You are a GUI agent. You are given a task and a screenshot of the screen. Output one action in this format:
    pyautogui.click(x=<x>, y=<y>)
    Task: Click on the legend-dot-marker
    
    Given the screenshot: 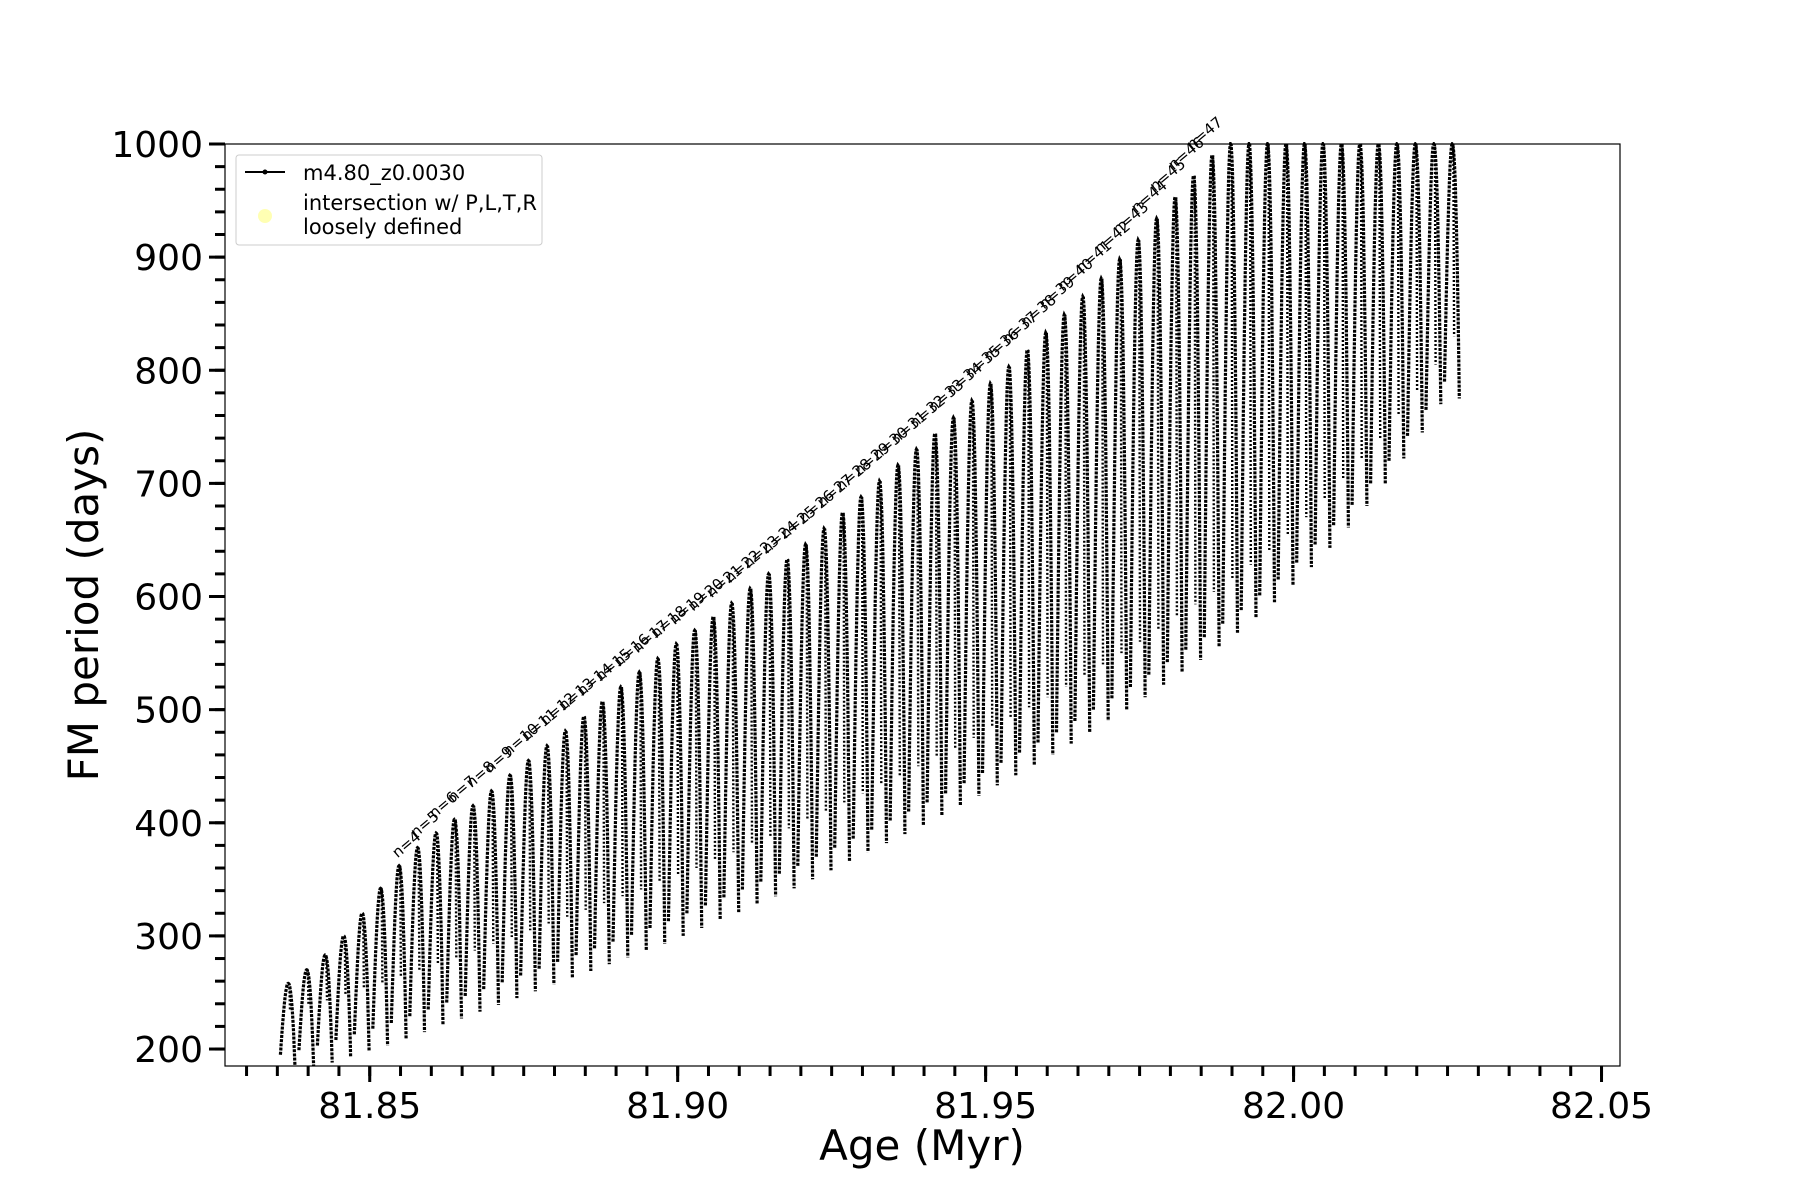 What is the action you would take?
    pyautogui.click(x=265, y=172)
    